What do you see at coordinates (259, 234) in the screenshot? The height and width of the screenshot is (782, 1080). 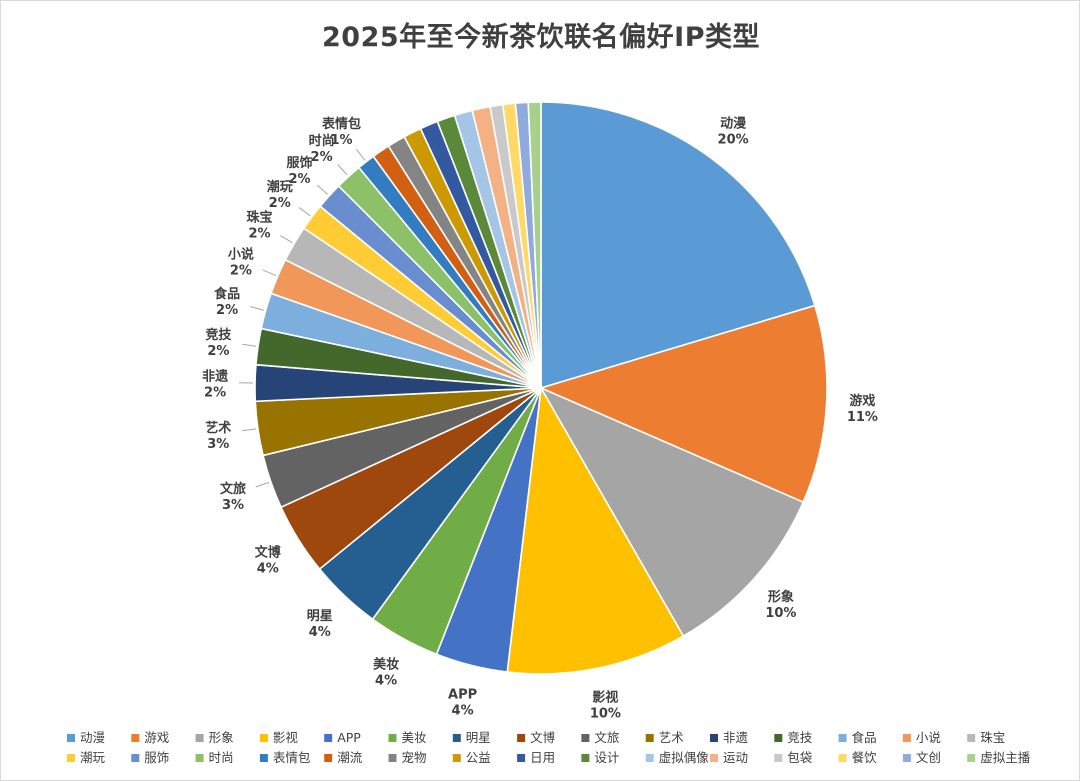 I see `data-label-value-14: 2%` at bounding box center [259, 234].